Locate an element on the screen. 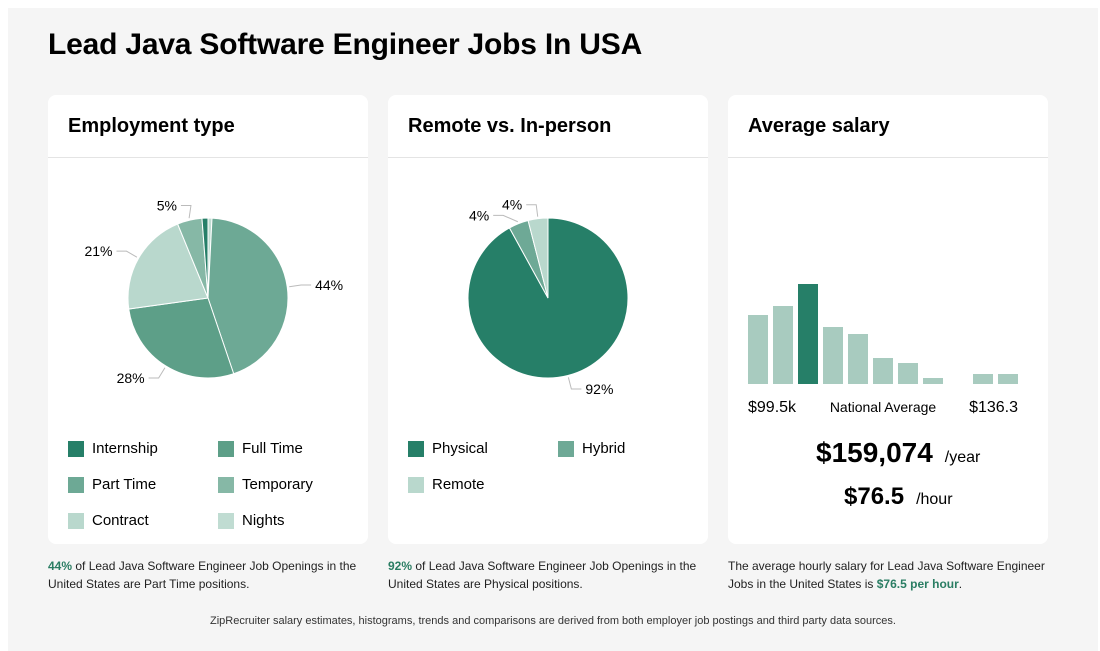  salary-high-label: $136.3 is located at coordinates (993, 407).